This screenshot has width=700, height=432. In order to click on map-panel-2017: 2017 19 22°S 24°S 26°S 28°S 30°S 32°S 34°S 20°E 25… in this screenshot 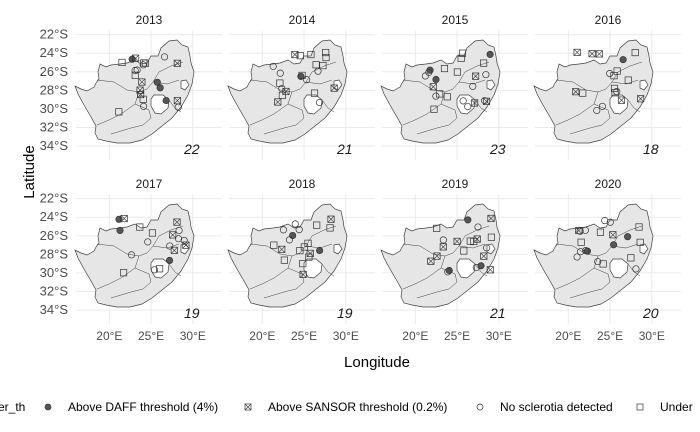, I will do `click(131, 260)`.